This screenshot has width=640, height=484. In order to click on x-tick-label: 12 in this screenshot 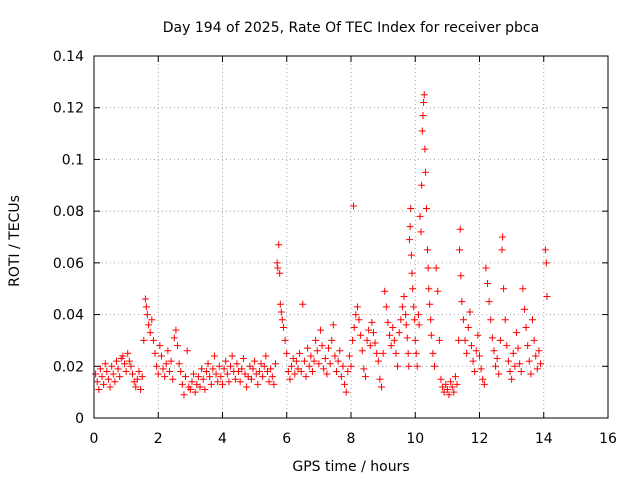, I will do `click(480, 439)`.